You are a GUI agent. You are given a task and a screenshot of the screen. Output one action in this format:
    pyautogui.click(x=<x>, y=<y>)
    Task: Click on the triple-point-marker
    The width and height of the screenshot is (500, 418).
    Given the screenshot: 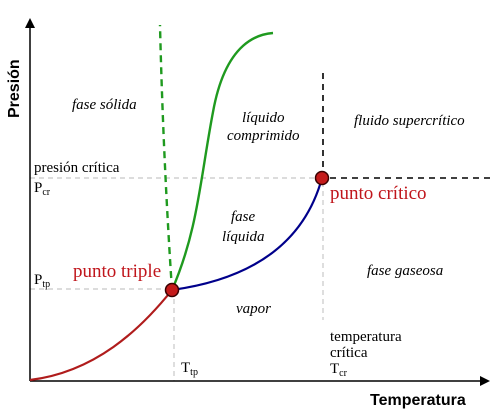 What is the action you would take?
    pyautogui.click(x=172, y=290)
    